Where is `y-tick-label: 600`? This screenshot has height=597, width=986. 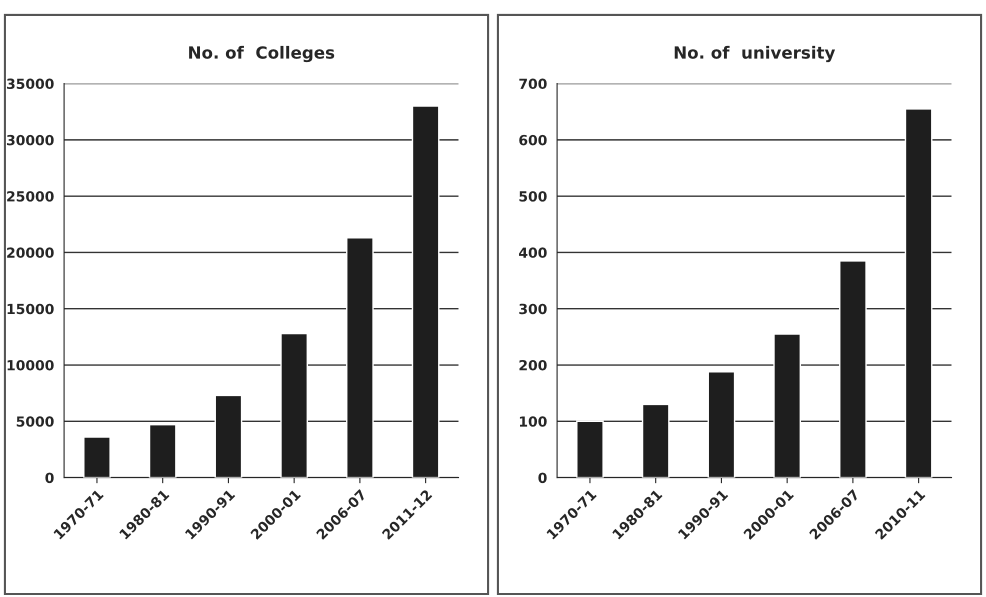
y-tick-label: 600 is located at coordinates (533, 140).